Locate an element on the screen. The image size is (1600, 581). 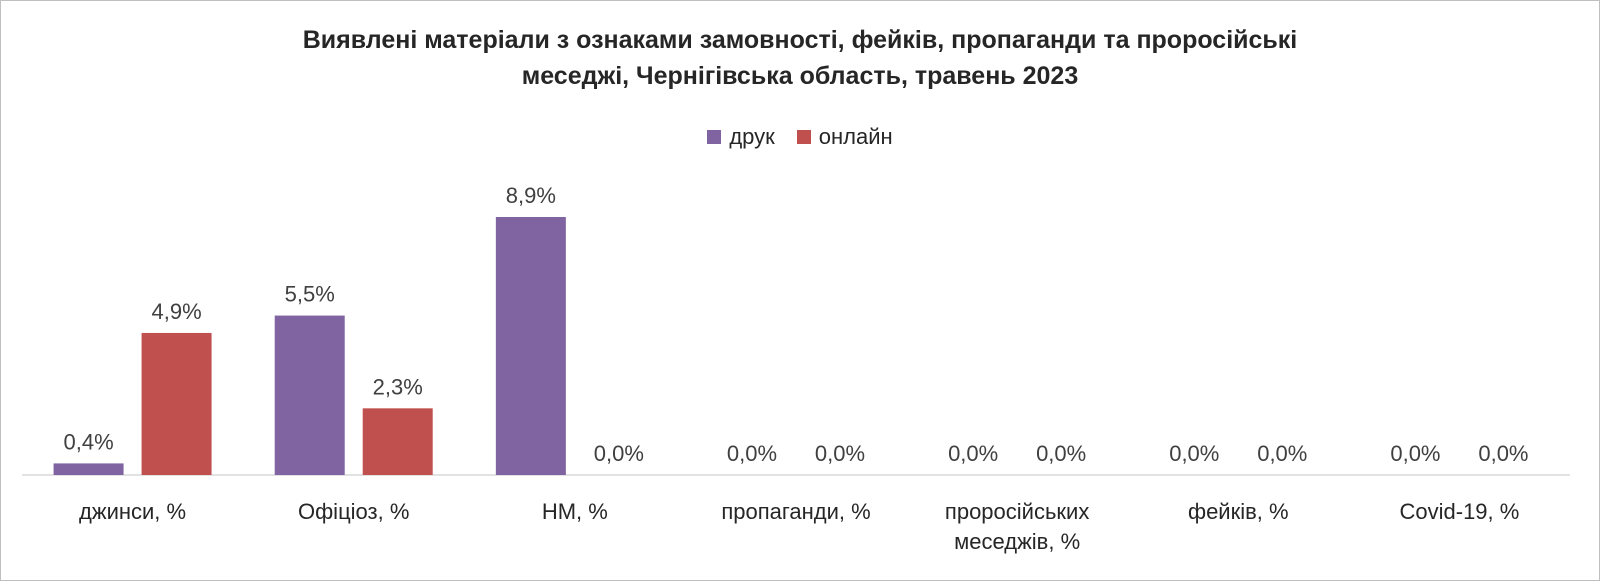
category-label-line: Covid-19, % is located at coordinates (1459, 511).